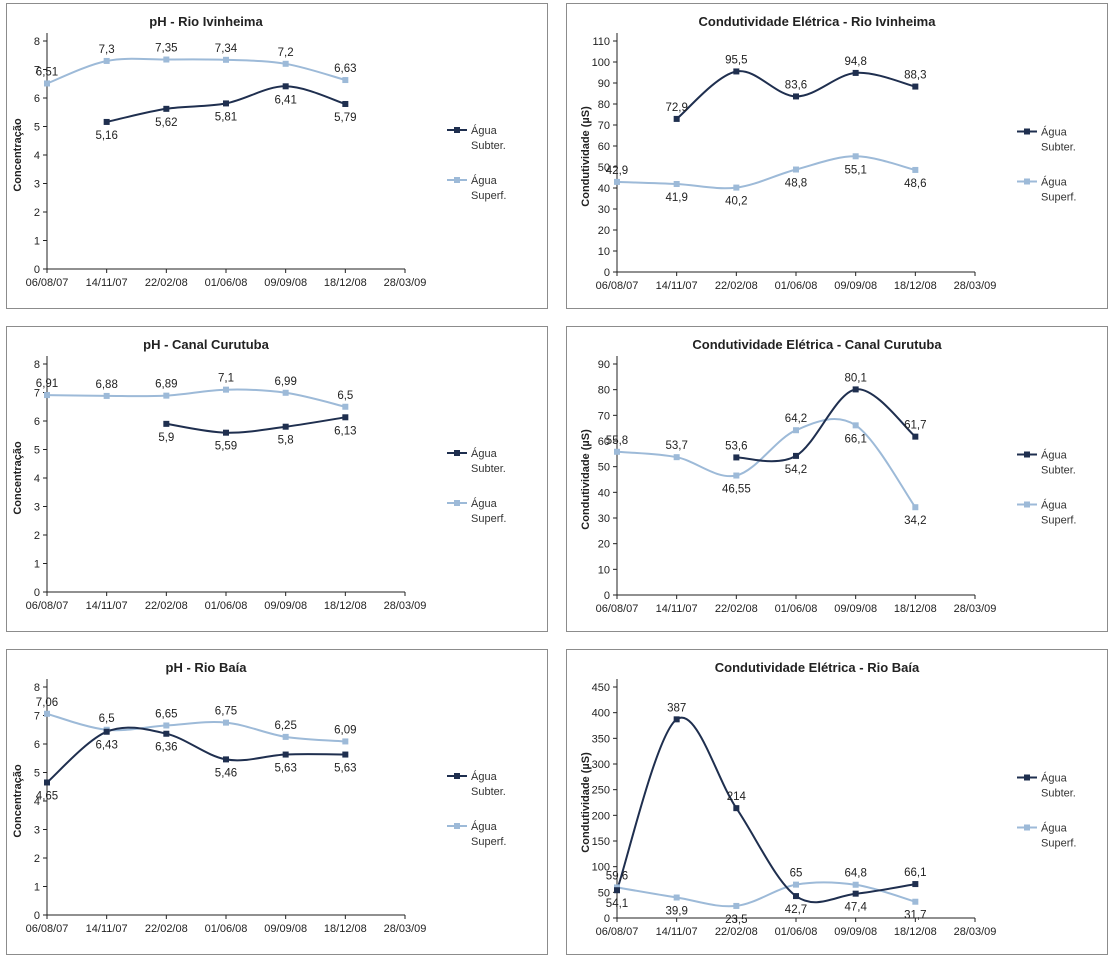  Describe the element at coordinates (285, 382) in the screenshot. I see `data-label: 6,99` at that location.